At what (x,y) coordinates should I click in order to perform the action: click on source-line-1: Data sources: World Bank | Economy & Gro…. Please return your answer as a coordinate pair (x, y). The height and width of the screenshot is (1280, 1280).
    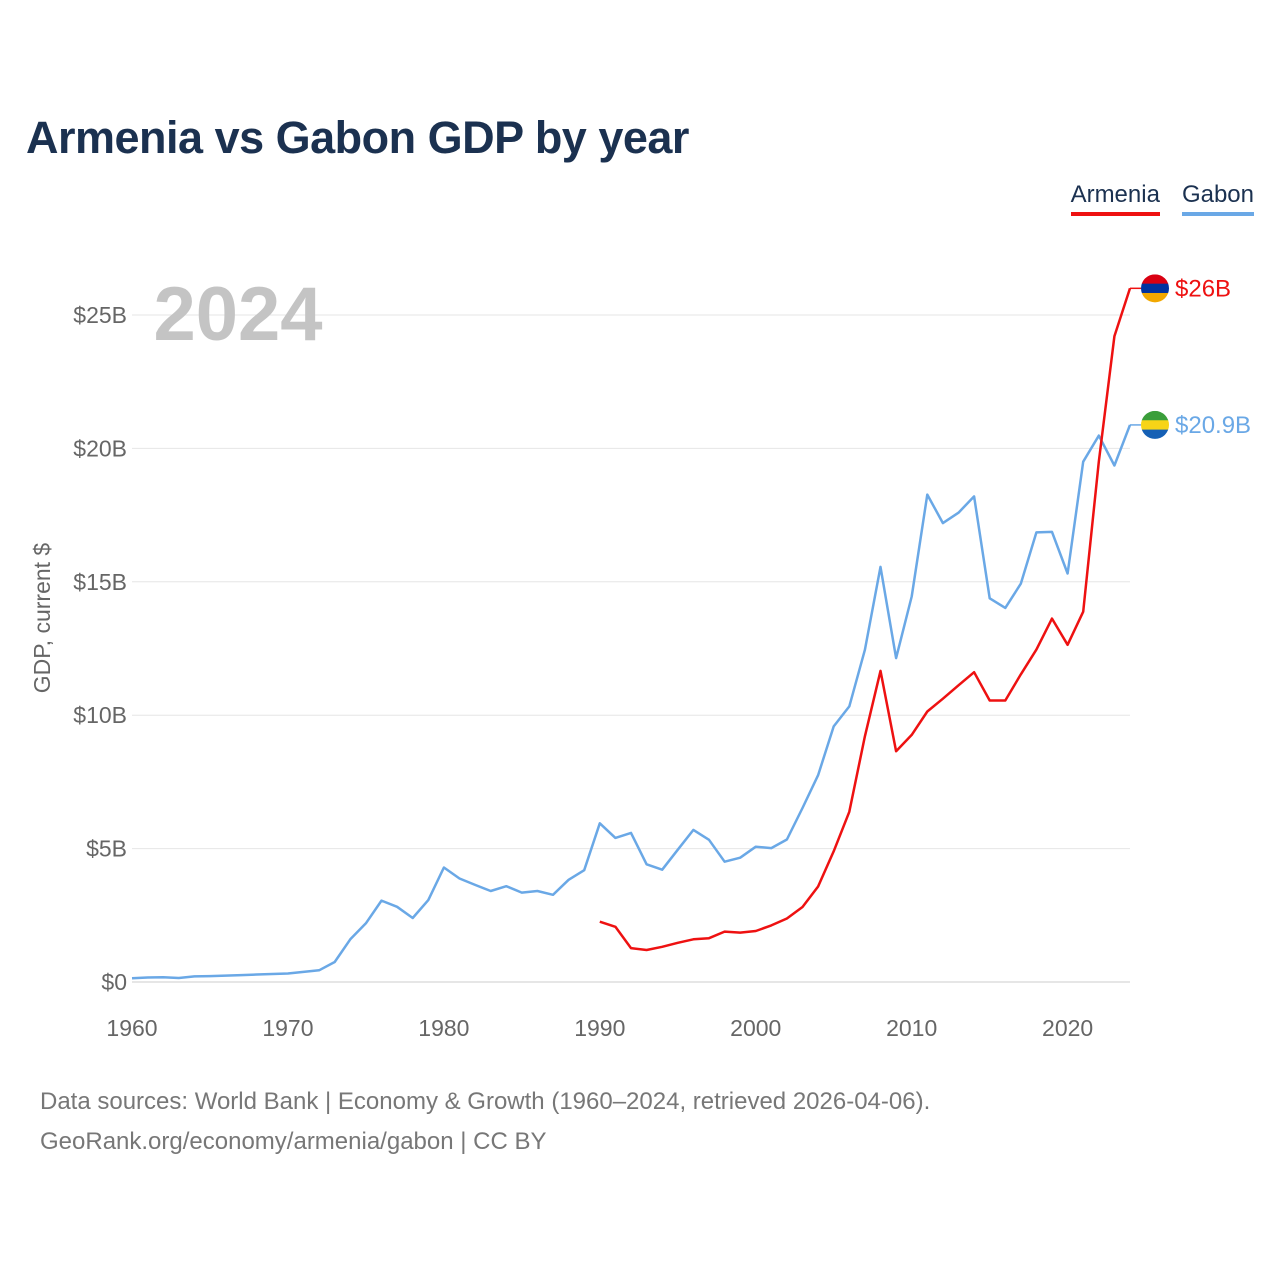
    Looking at the image, I should click on (485, 1101).